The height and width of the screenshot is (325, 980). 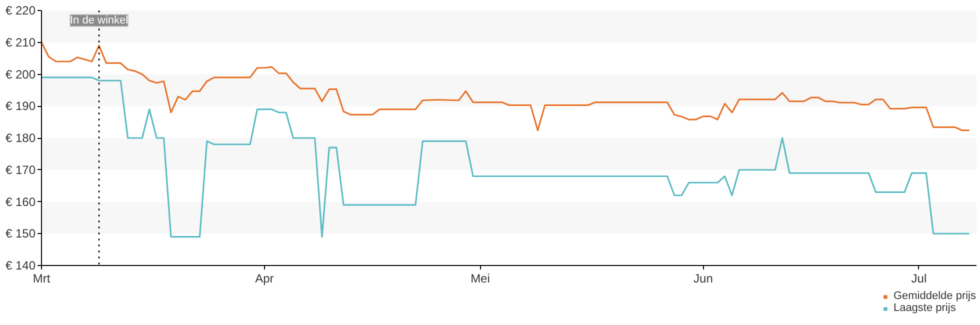 What do you see at coordinates (99, 20) in the screenshot?
I see `ref-line-label: In de winkel` at bounding box center [99, 20].